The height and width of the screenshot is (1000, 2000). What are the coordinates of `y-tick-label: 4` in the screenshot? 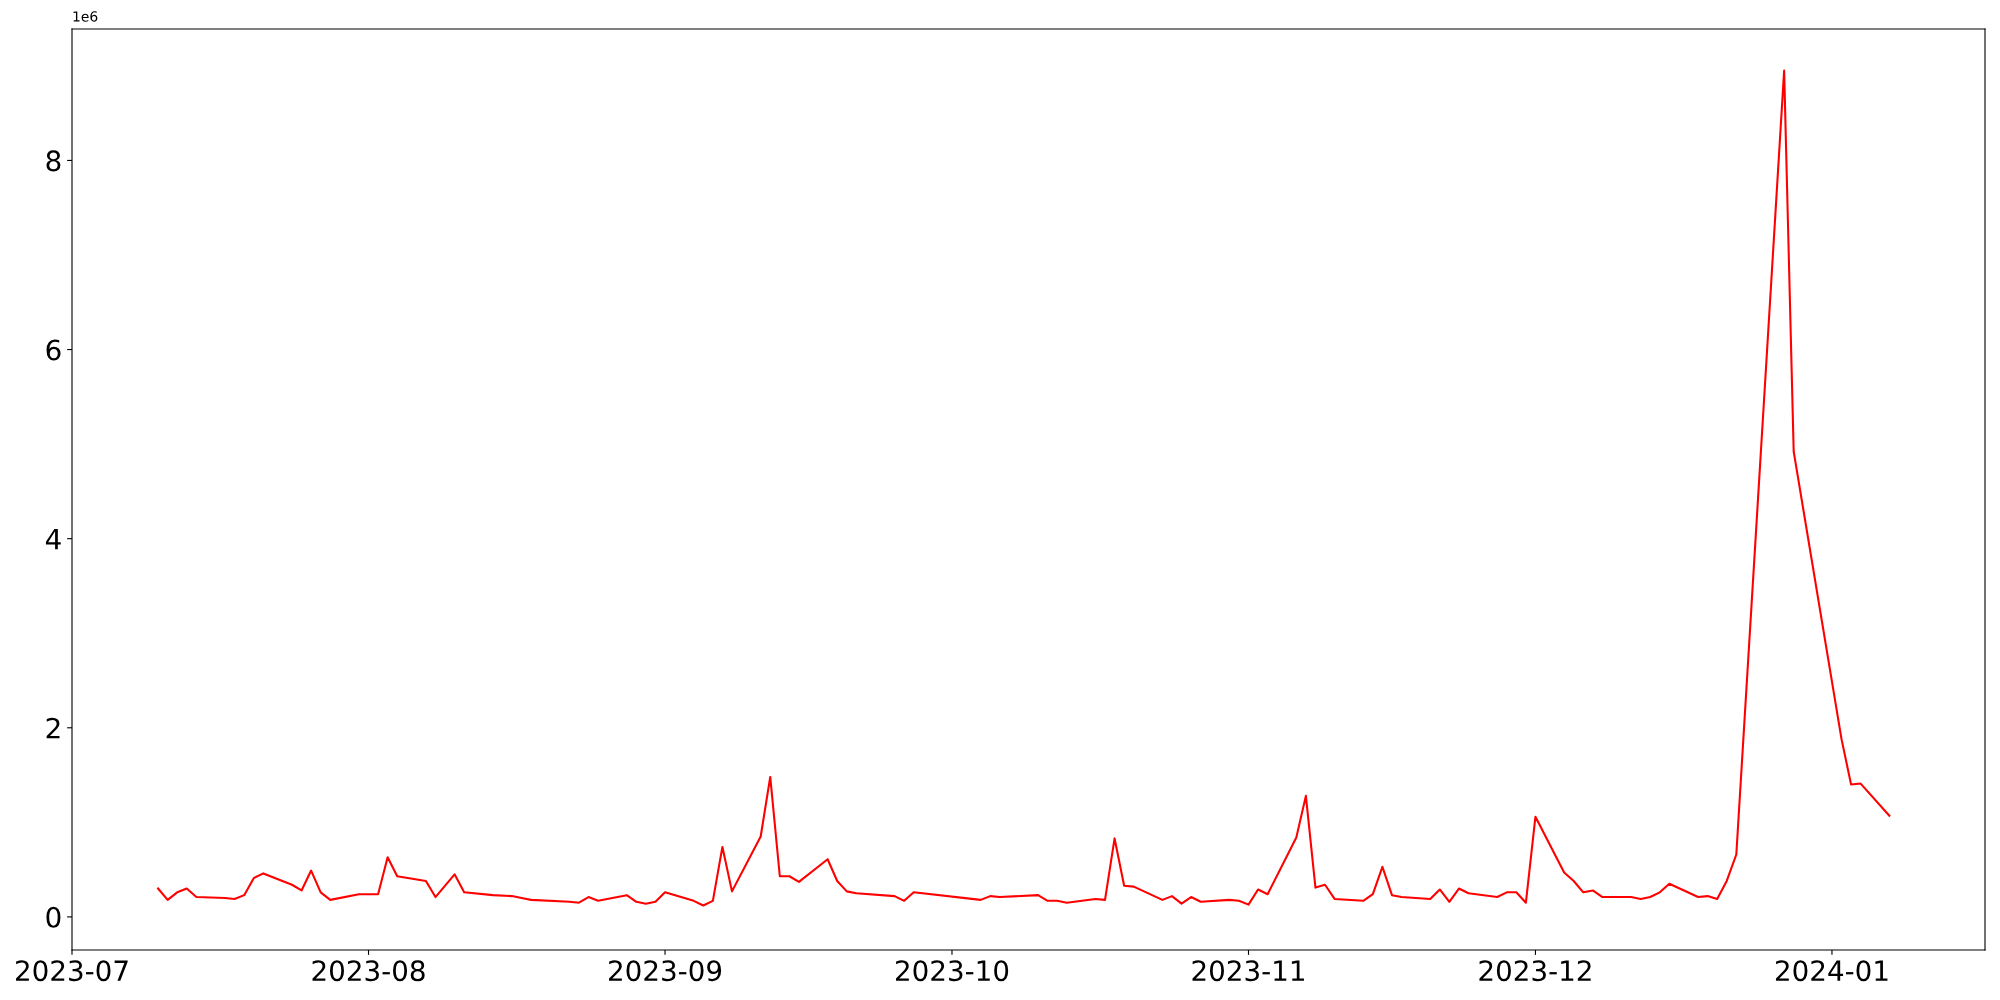 It's located at (53, 539).